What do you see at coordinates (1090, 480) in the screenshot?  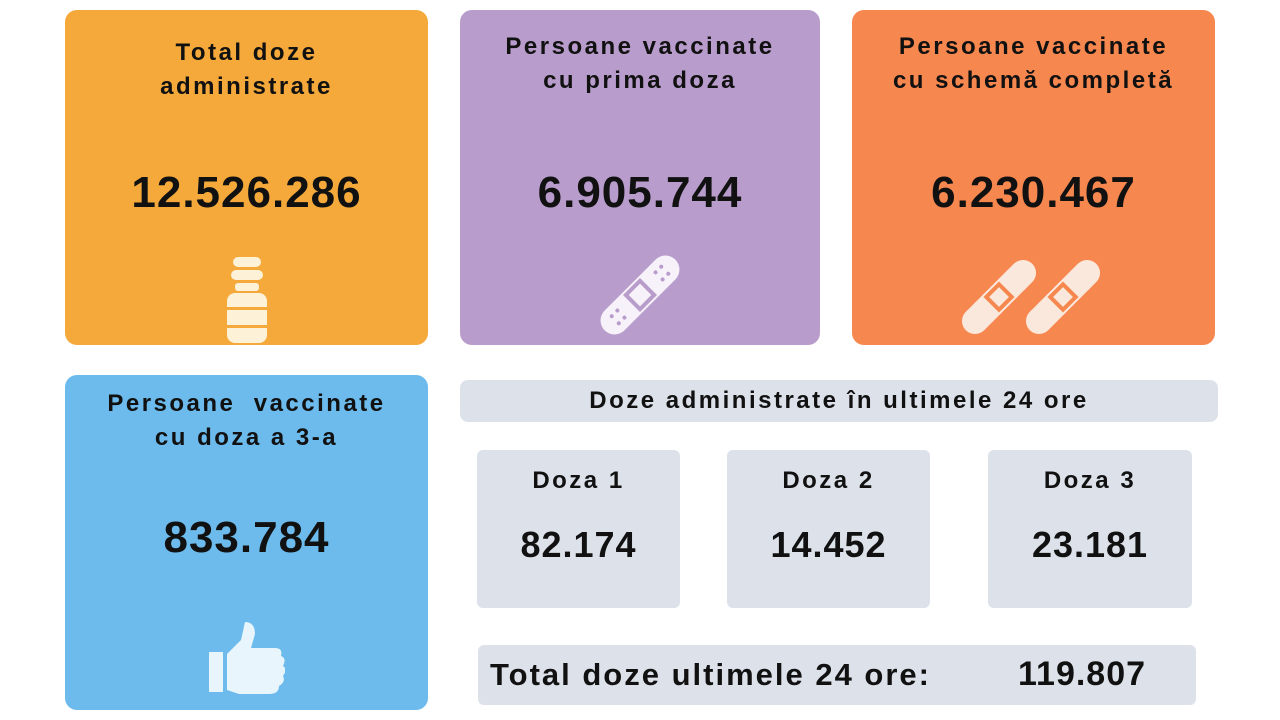 I see `dose-label: Doza 3` at bounding box center [1090, 480].